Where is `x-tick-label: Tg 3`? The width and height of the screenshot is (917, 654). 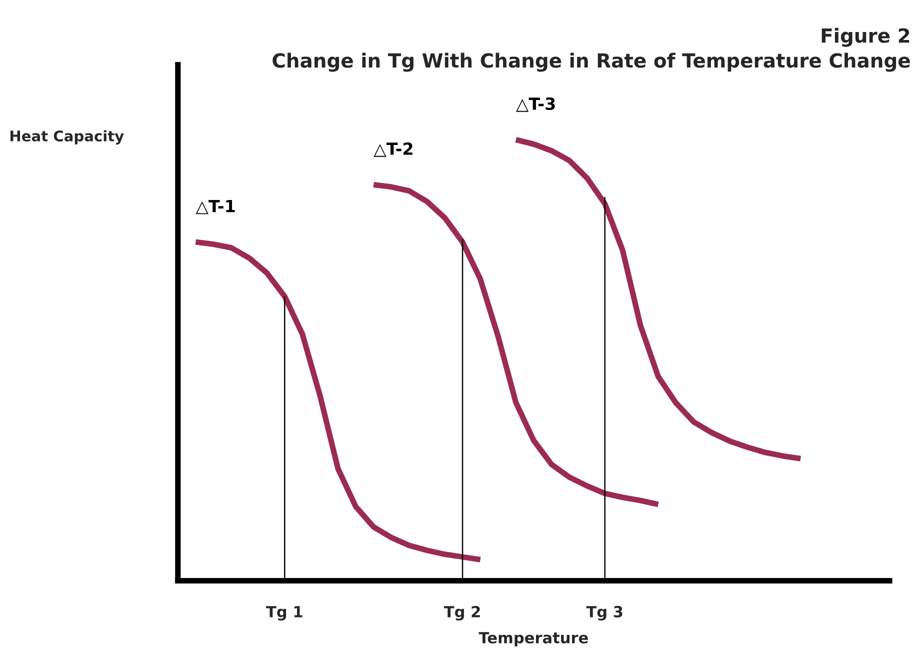 x-tick-label: Tg 3 is located at coordinates (604, 613).